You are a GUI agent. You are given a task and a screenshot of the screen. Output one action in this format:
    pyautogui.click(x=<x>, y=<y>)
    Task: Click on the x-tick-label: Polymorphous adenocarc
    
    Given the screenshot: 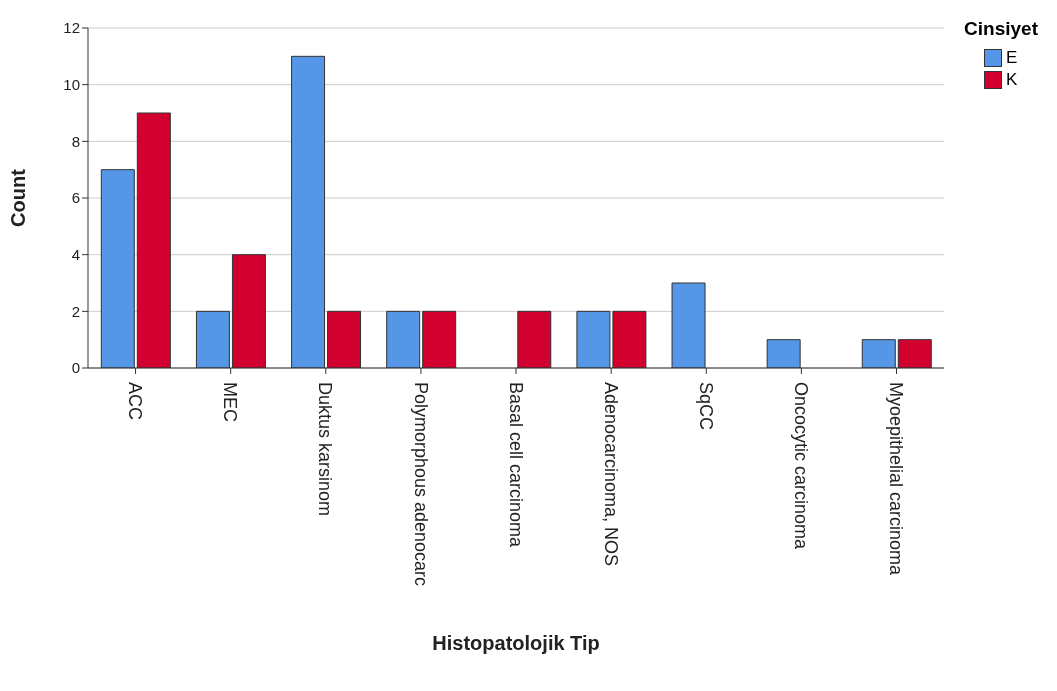 What is the action you would take?
    pyautogui.click(x=420, y=484)
    